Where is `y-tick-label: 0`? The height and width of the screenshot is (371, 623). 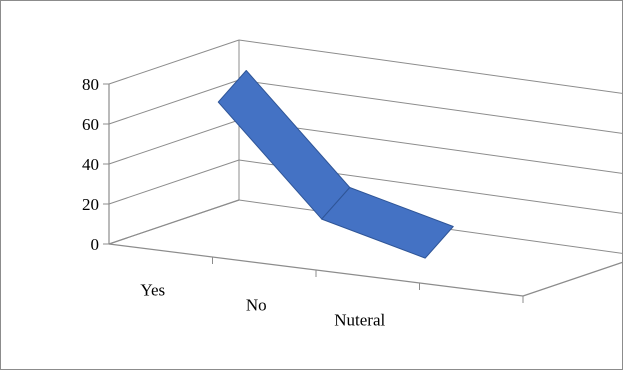
y-tick-label: 0 is located at coordinates (95, 244).